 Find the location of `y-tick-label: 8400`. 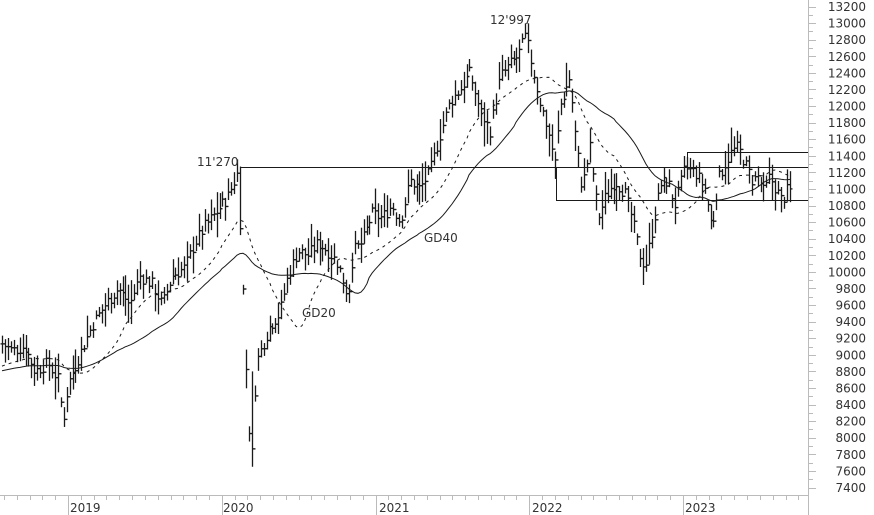

y-tick-label: 8400 is located at coordinates (850, 405).